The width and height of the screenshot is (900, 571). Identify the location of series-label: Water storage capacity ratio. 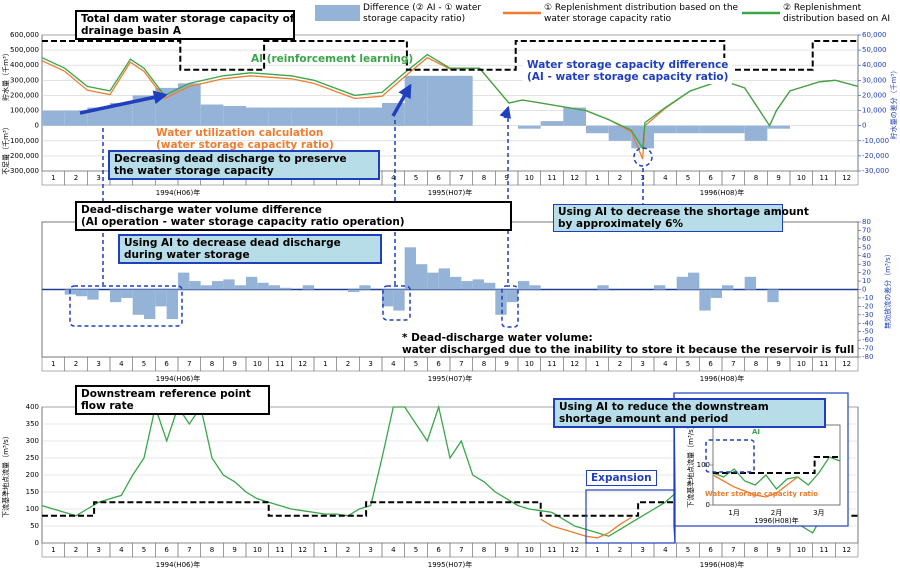
(761, 494).